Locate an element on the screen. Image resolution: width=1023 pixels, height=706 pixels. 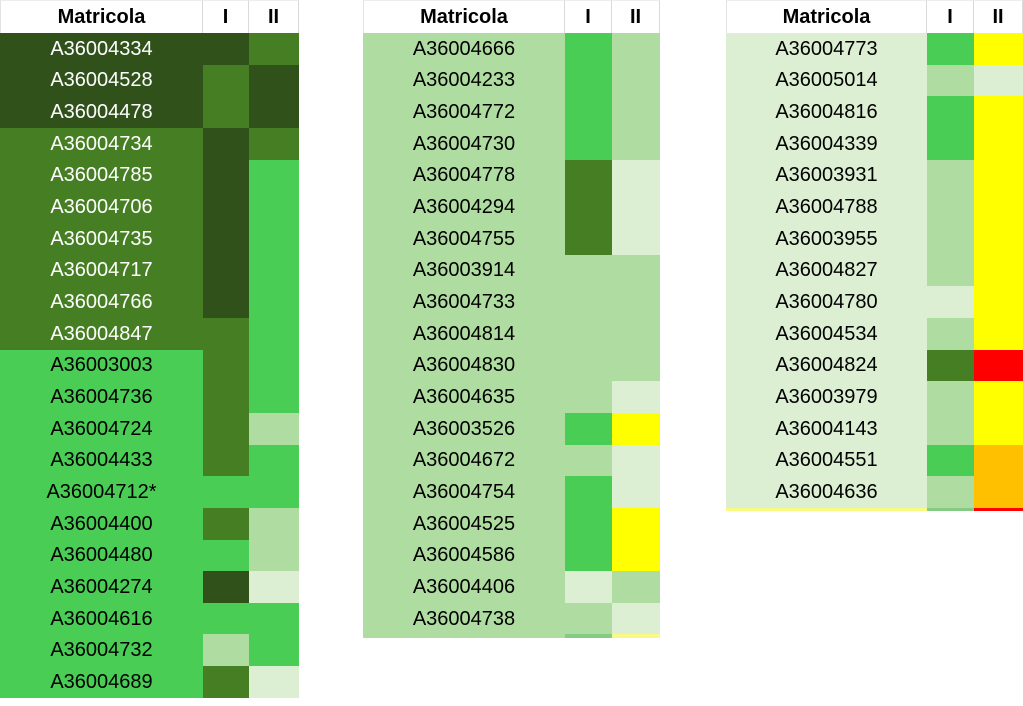
matricola-cell: A36004586 is located at coordinates (464, 555).